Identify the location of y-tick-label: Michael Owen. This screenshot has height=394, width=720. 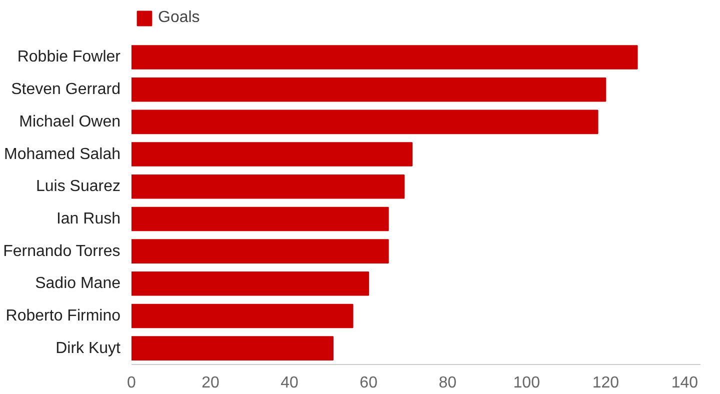
(69, 121).